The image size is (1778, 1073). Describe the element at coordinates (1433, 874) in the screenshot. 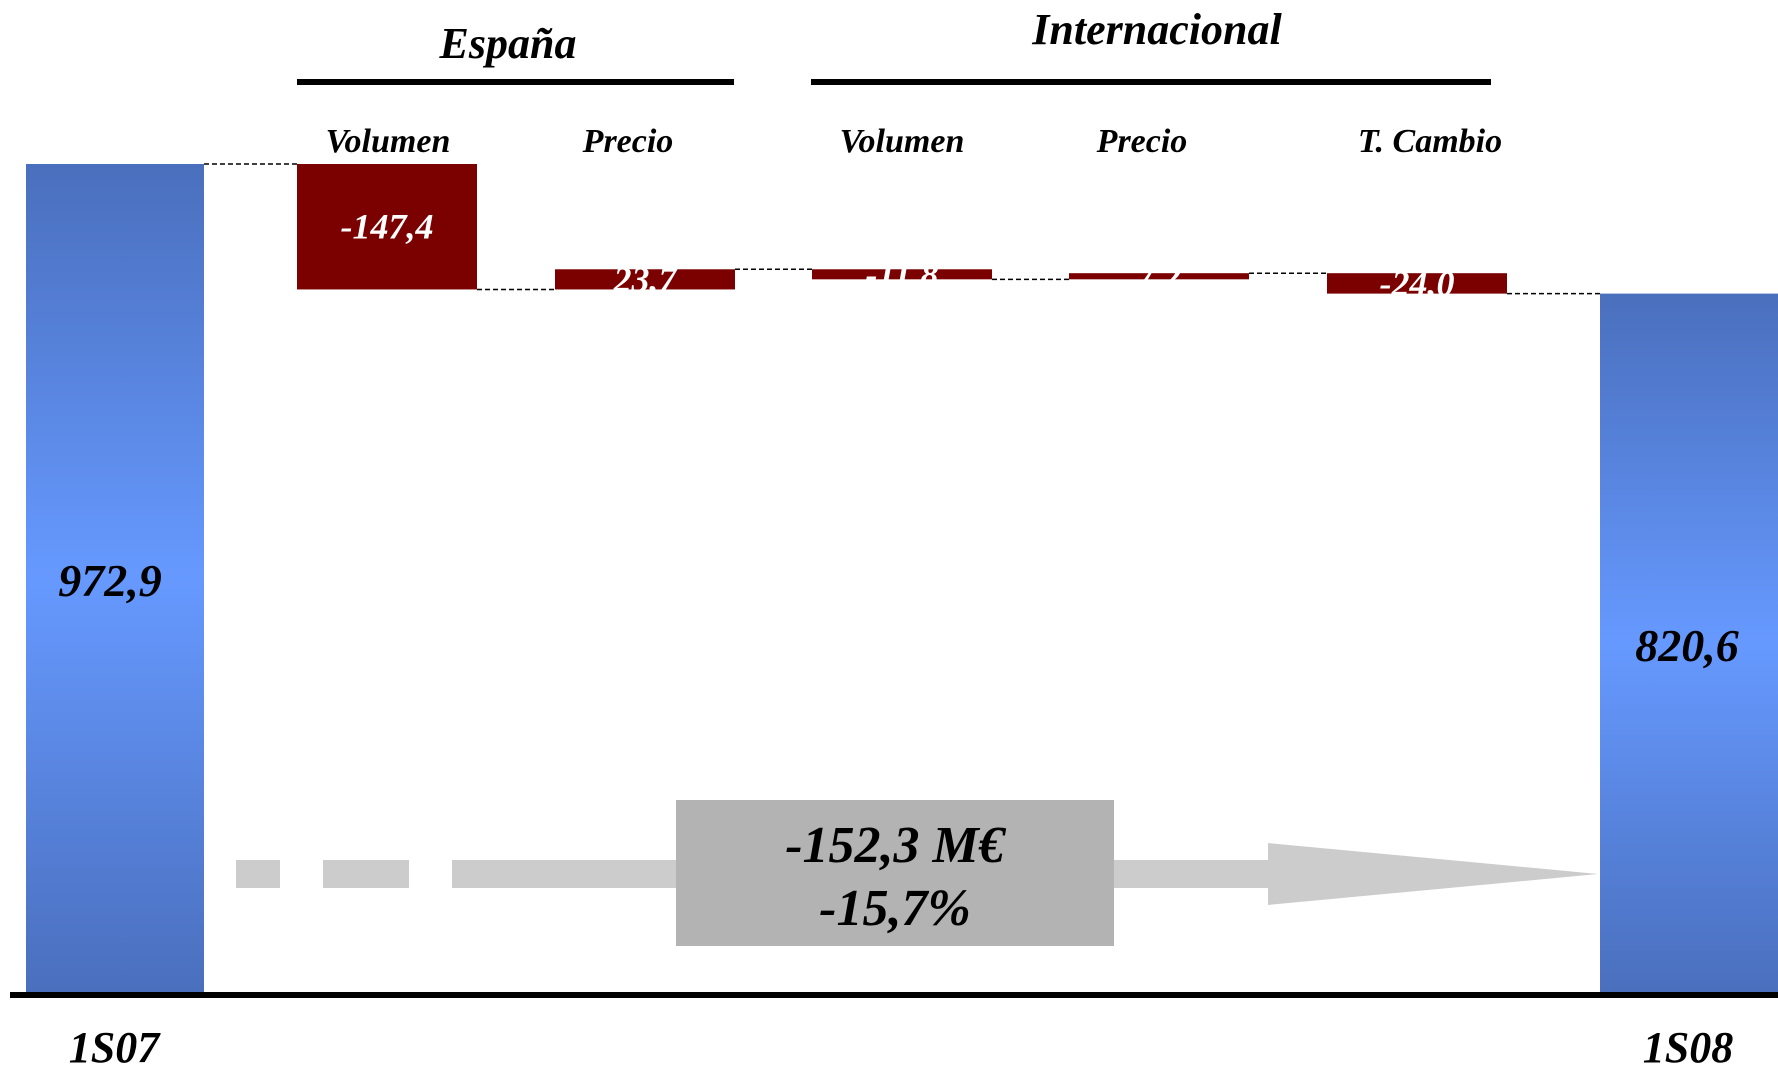

I see `arrow-head` at that location.